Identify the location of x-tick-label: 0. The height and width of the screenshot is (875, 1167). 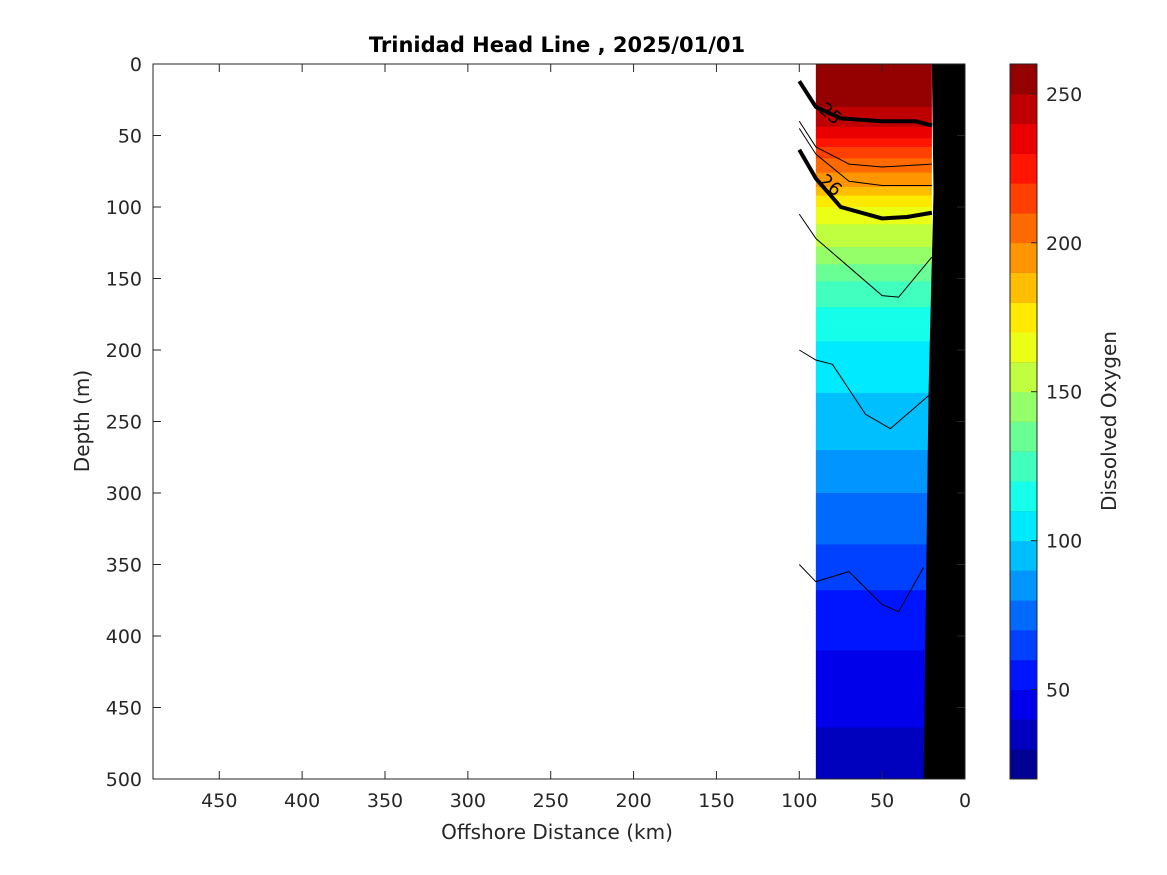
(965, 801).